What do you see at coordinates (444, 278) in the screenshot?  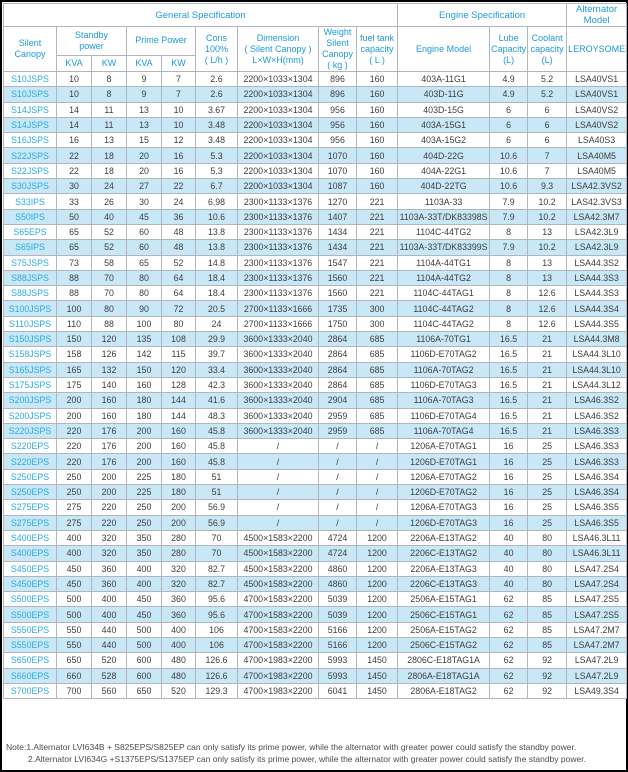 I see `spec-cell: 1104A-44TG2` at bounding box center [444, 278].